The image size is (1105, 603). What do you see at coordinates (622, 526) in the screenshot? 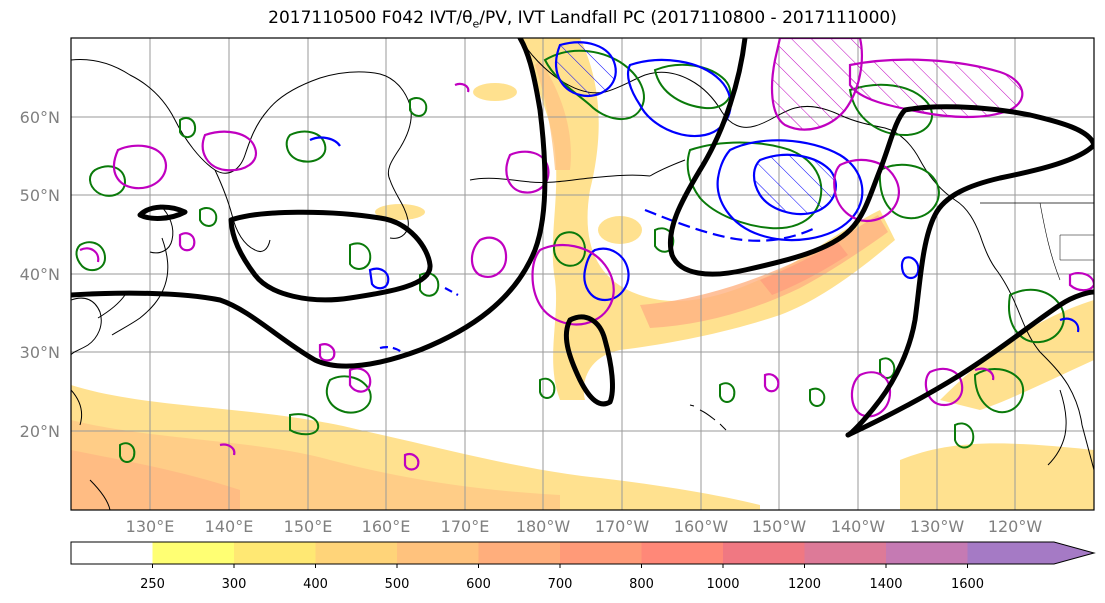
I see `lon-label: 170°W` at bounding box center [622, 526].